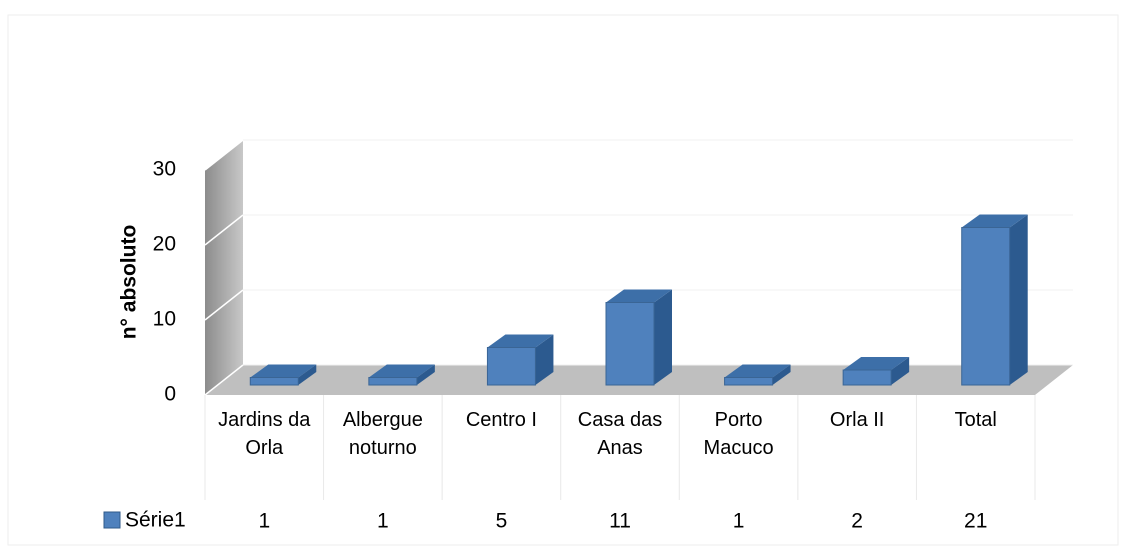 The image size is (1124, 552). Describe the element at coordinates (501, 420) in the screenshot. I see `x-tick-label: Centro I` at that location.